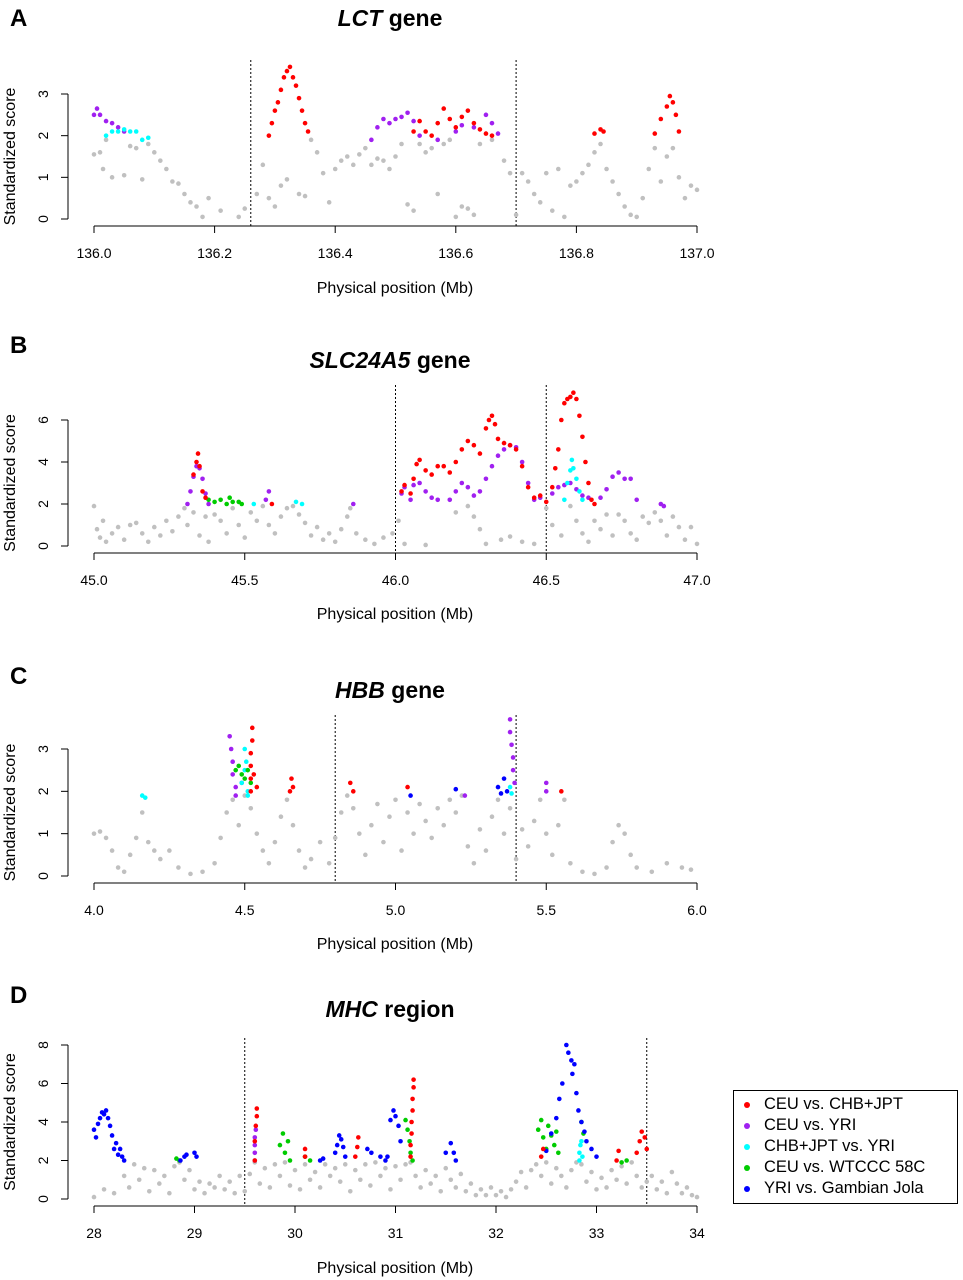 The width and height of the screenshot is (963, 1280). I want to click on x-tick-label: 28, so click(94, 1233).